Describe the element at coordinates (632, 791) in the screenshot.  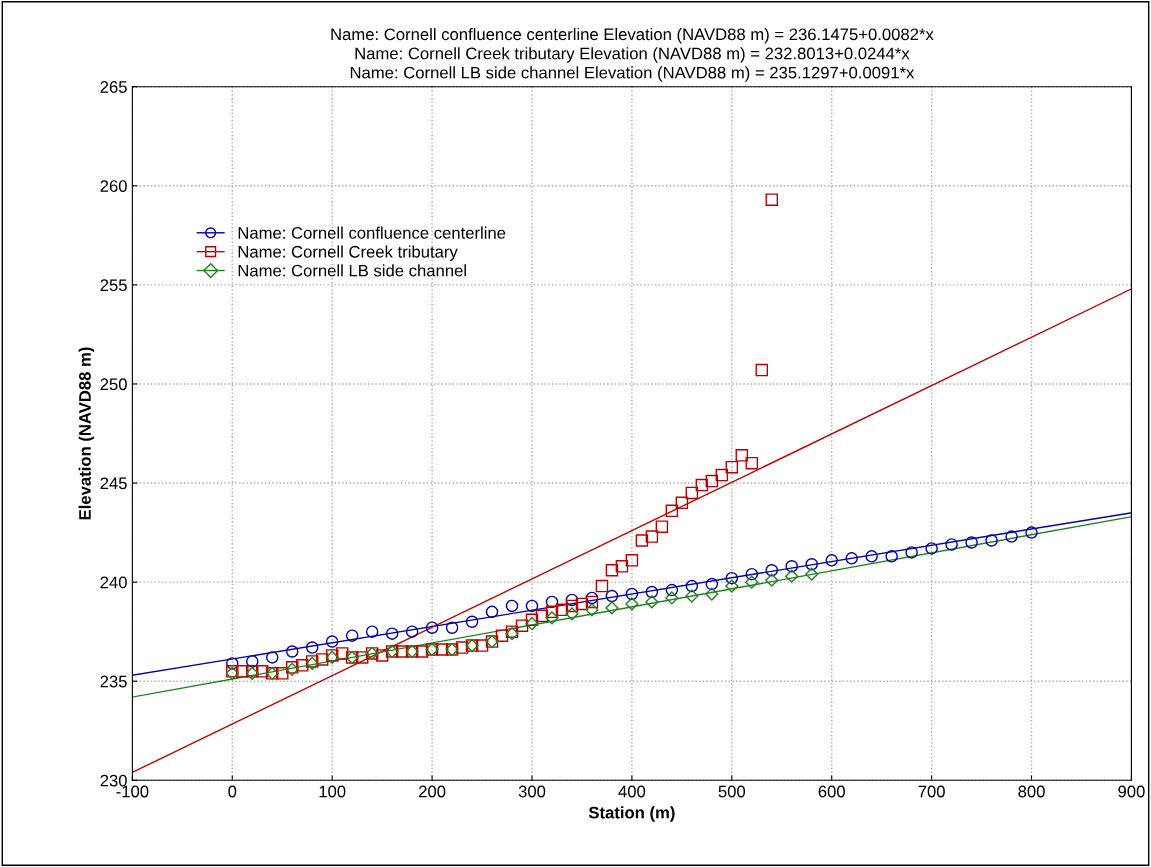
I see `x-tick-label: 400` at that location.